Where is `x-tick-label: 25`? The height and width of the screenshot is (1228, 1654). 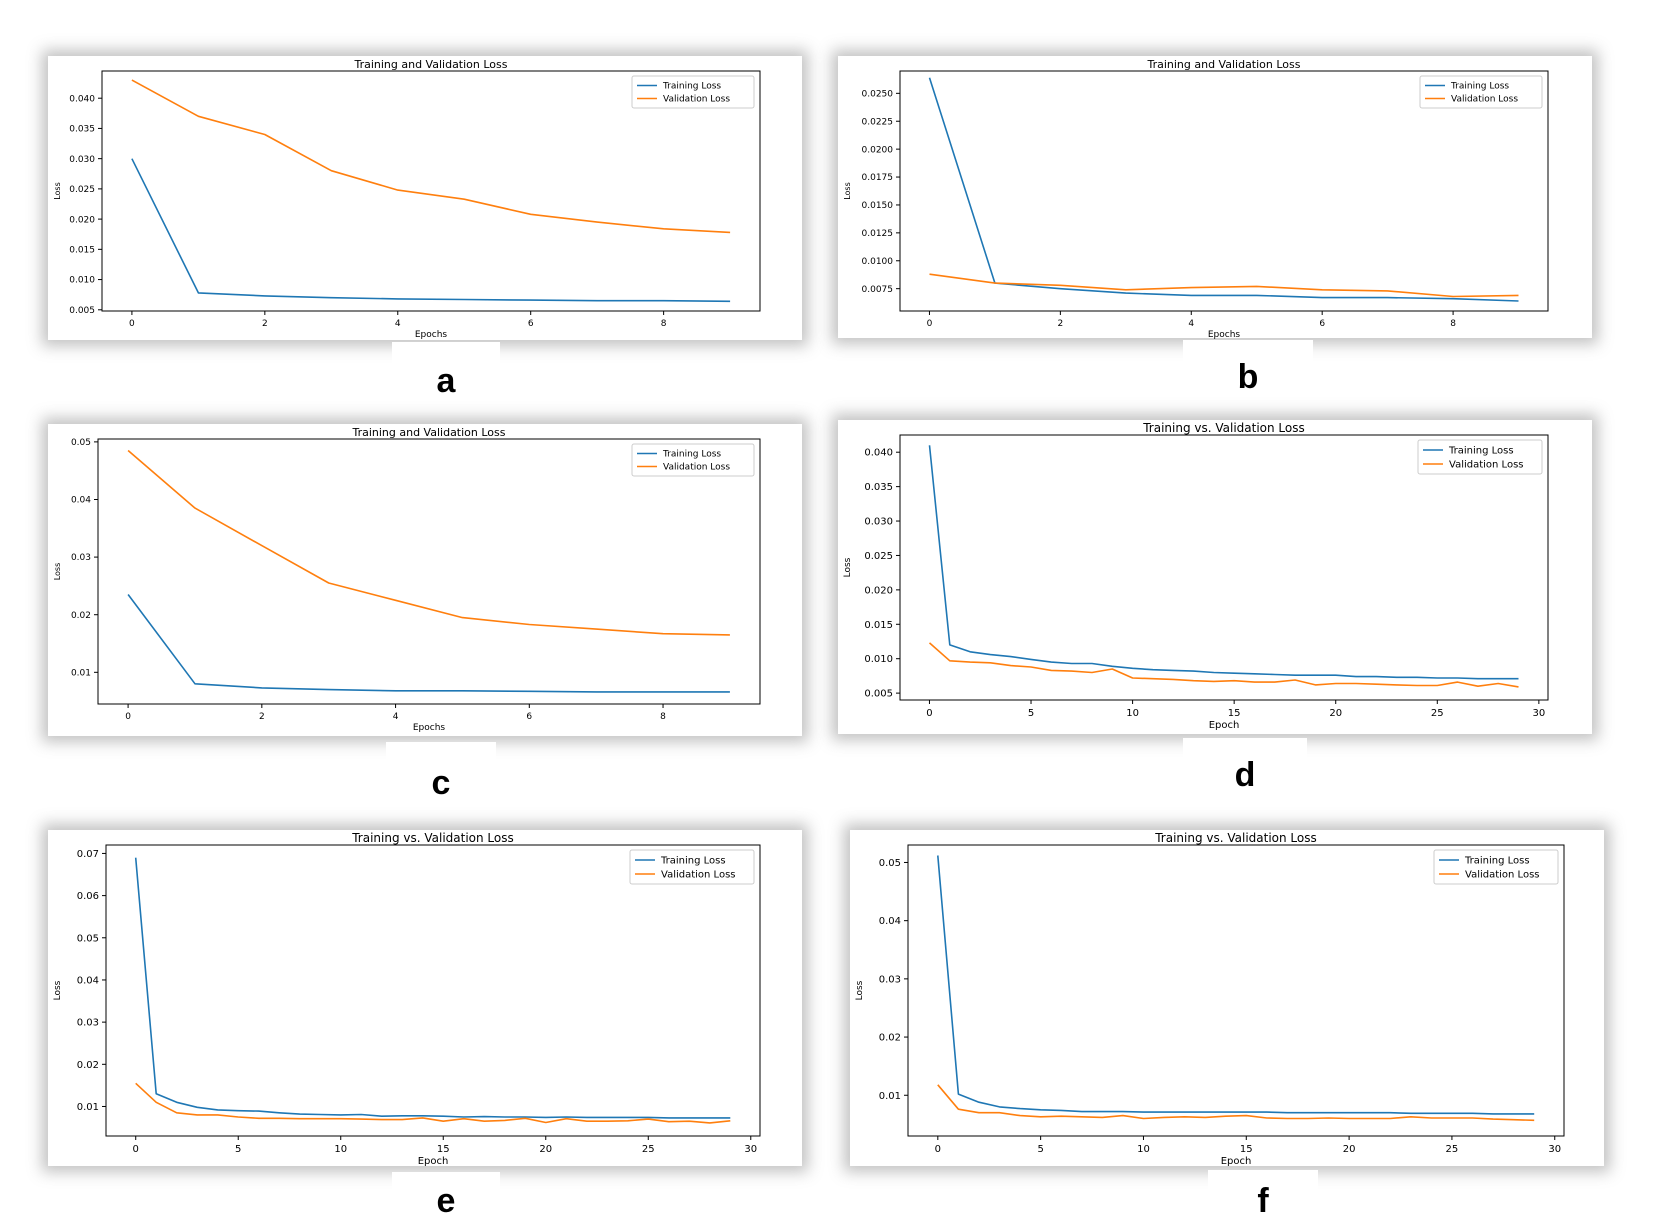
x-tick-label: 25 is located at coordinates (1452, 1149).